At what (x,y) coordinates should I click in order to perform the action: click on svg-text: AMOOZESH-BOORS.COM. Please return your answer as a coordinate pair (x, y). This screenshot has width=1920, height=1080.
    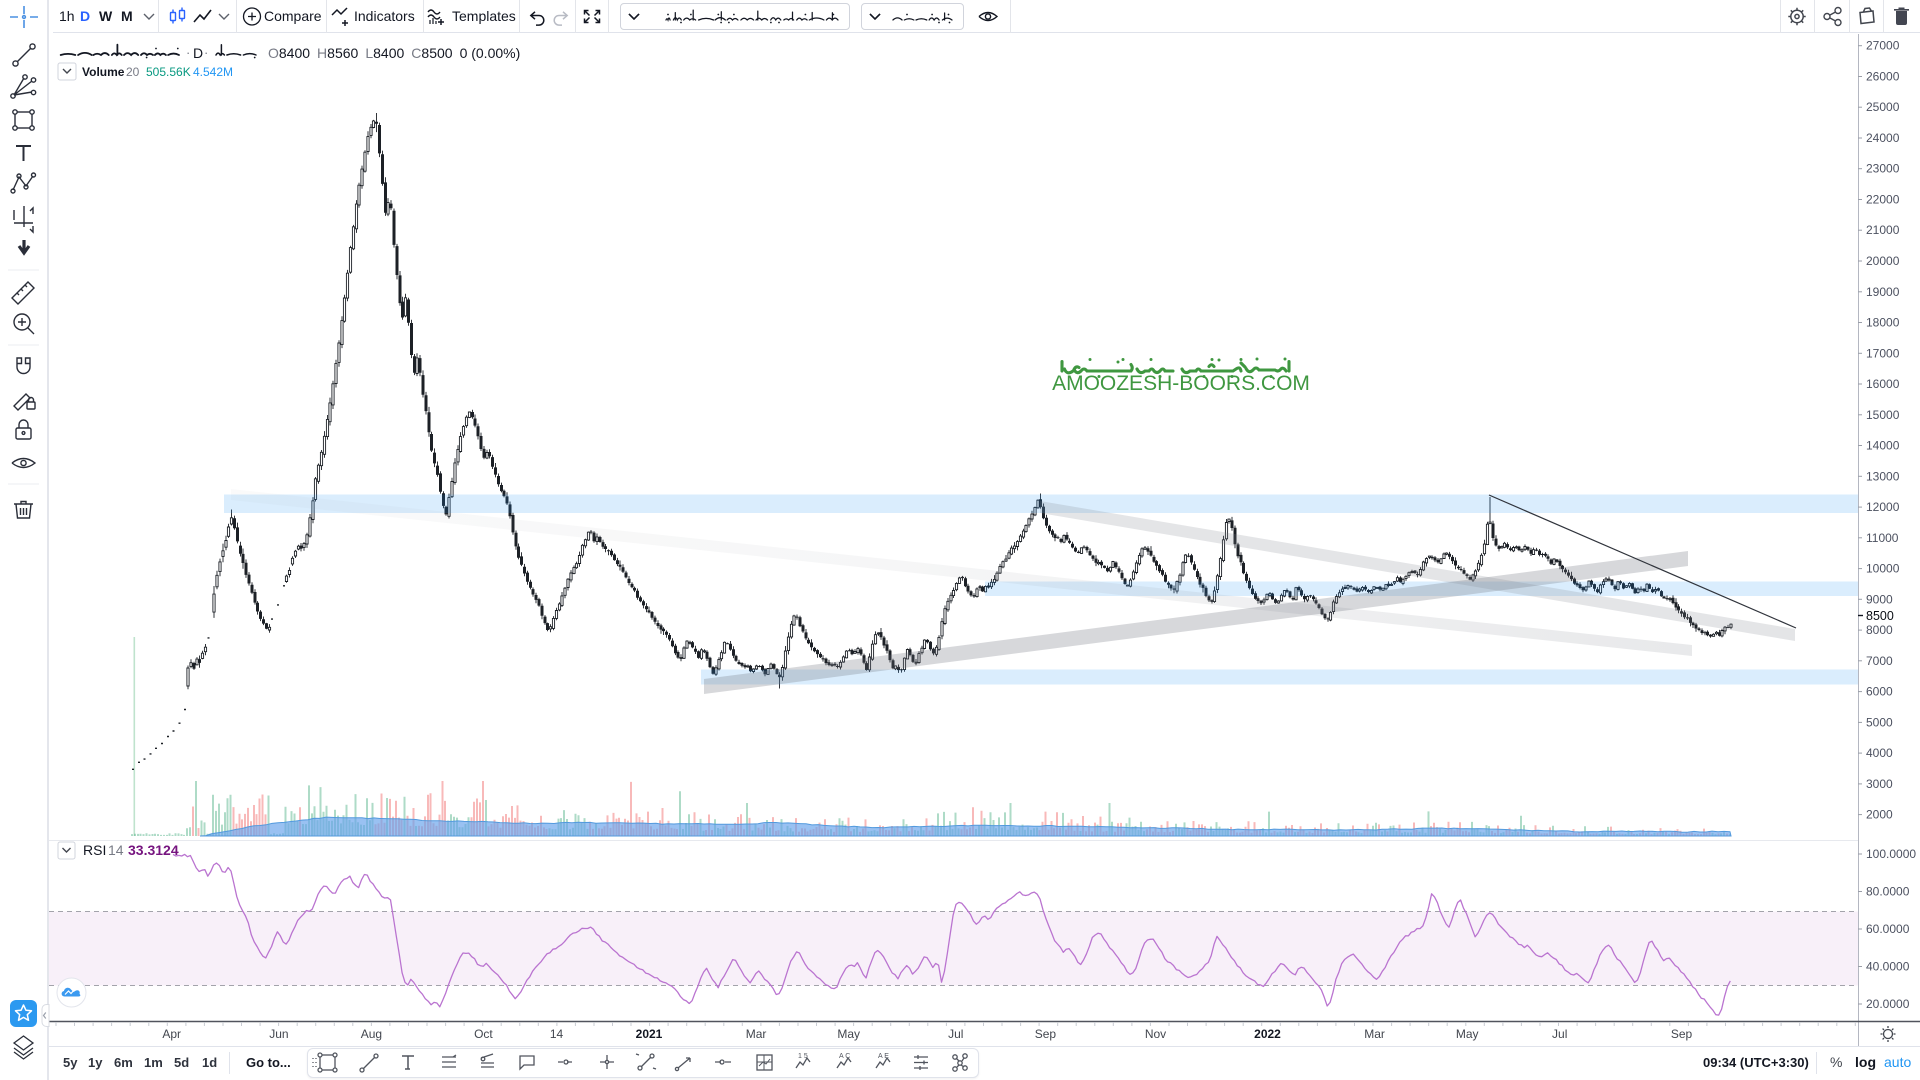
    Looking at the image, I should click on (1181, 383).